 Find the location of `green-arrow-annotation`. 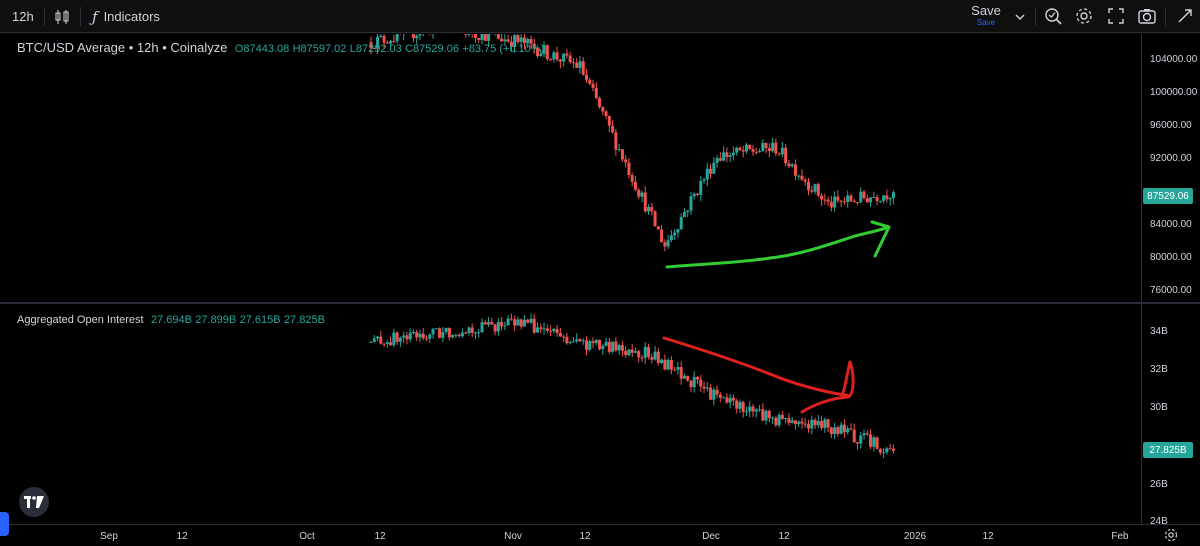

green-arrow-annotation is located at coordinates (778, 244).